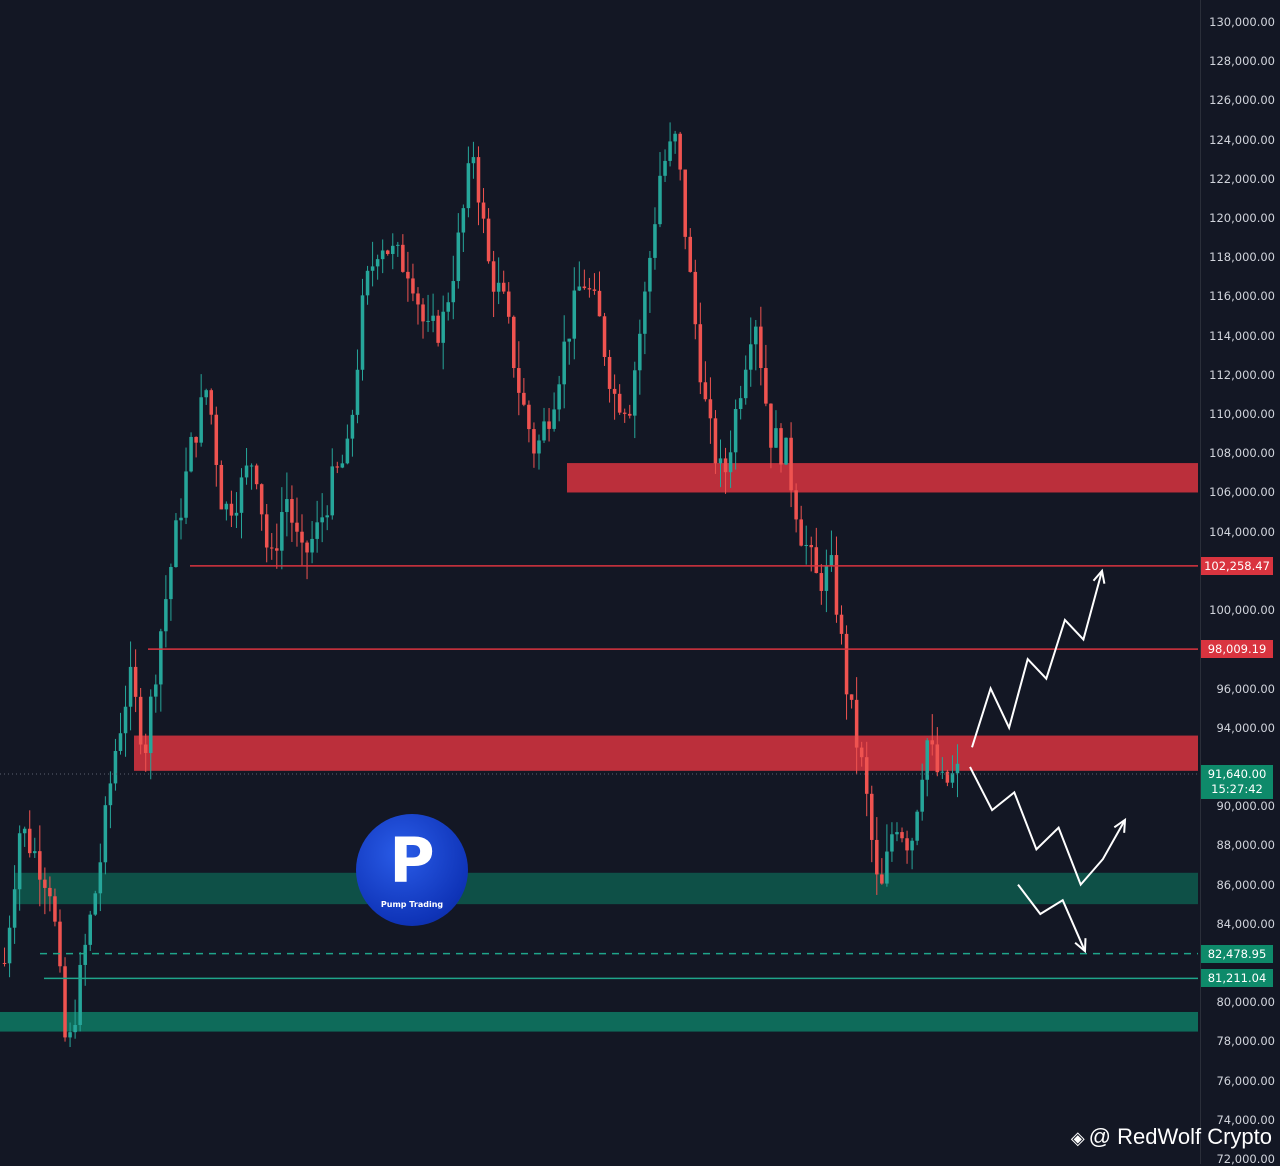 The width and height of the screenshot is (1280, 1166). I want to click on price-tick-label: 130,000.00, so click(1242, 22).